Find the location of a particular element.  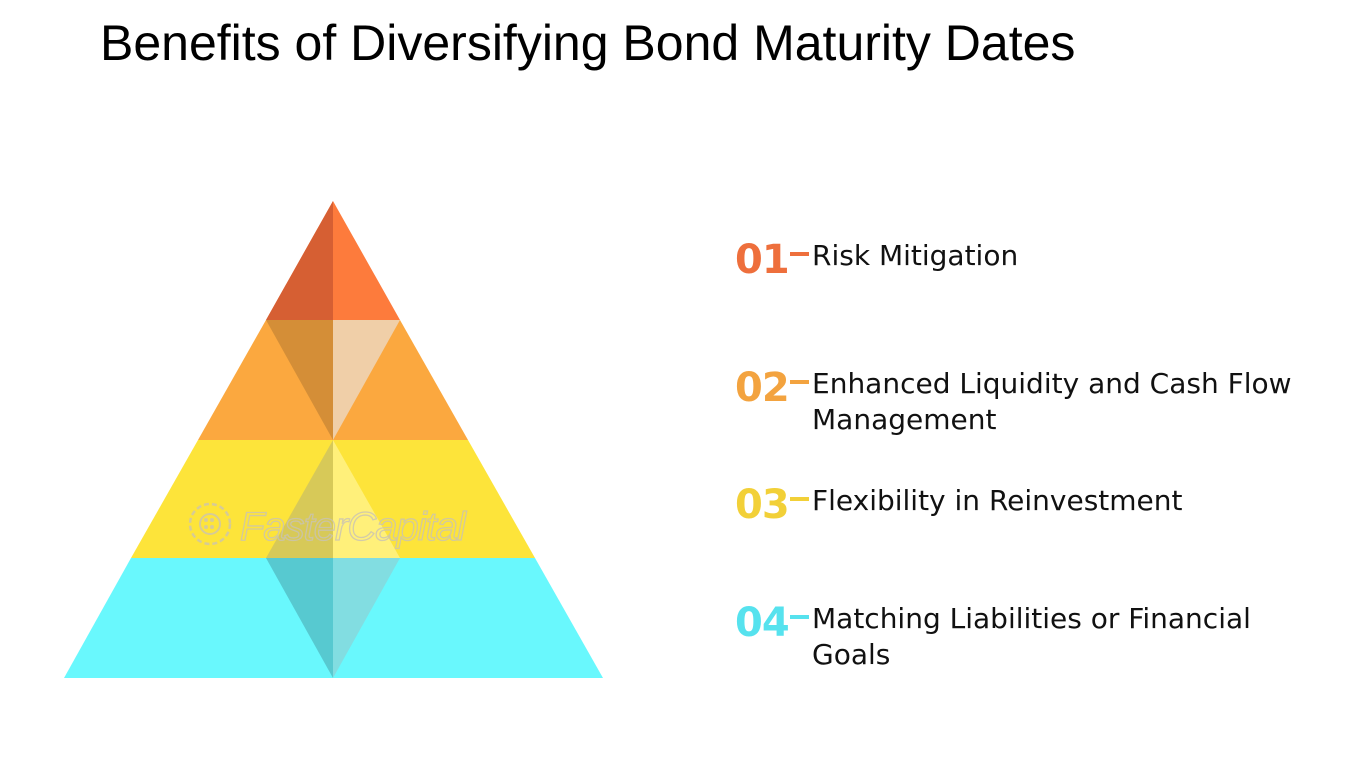

item-label: Matching Liabilities or Financial Goals is located at coordinates (1031, 636).